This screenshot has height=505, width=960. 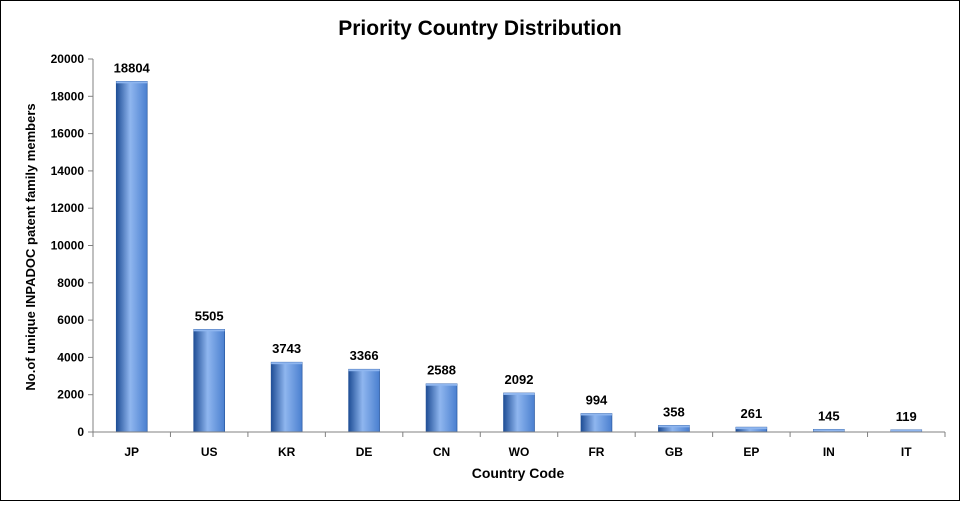 I want to click on x-tick-label: EP, so click(x=751, y=452).